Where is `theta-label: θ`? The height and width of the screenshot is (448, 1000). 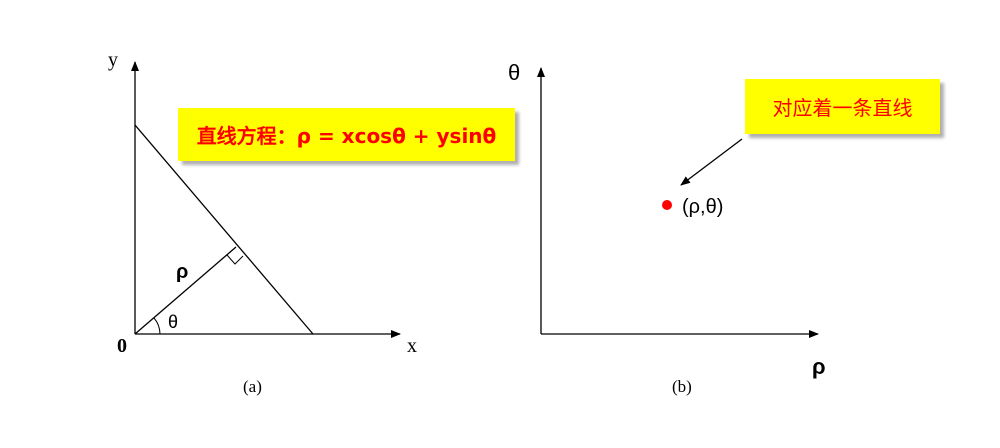
theta-label: θ is located at coordinates (173, 322).